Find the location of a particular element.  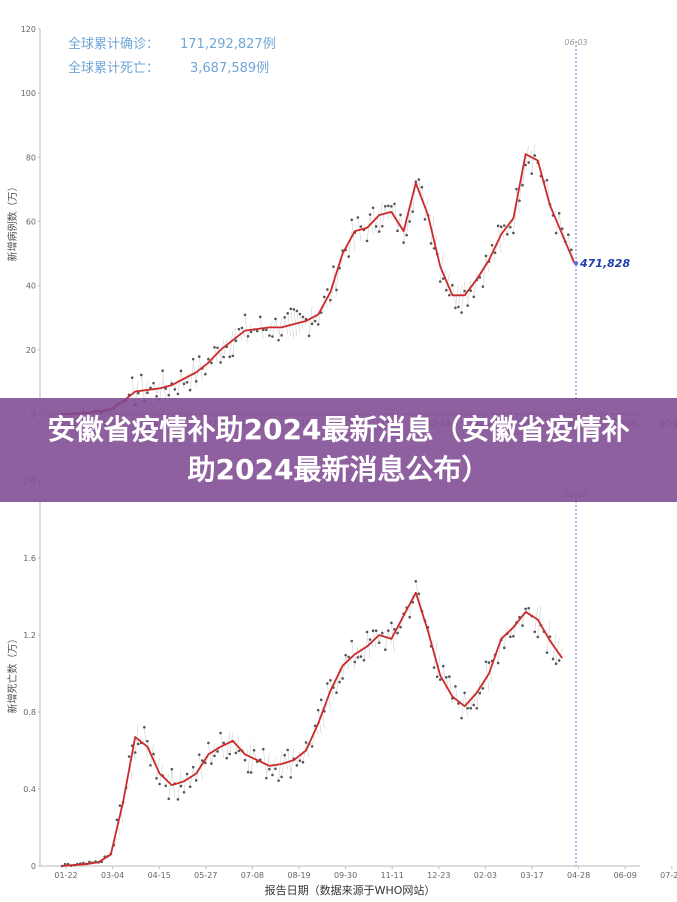

y-tick-label: 100 is located at coordinates (28, 93).